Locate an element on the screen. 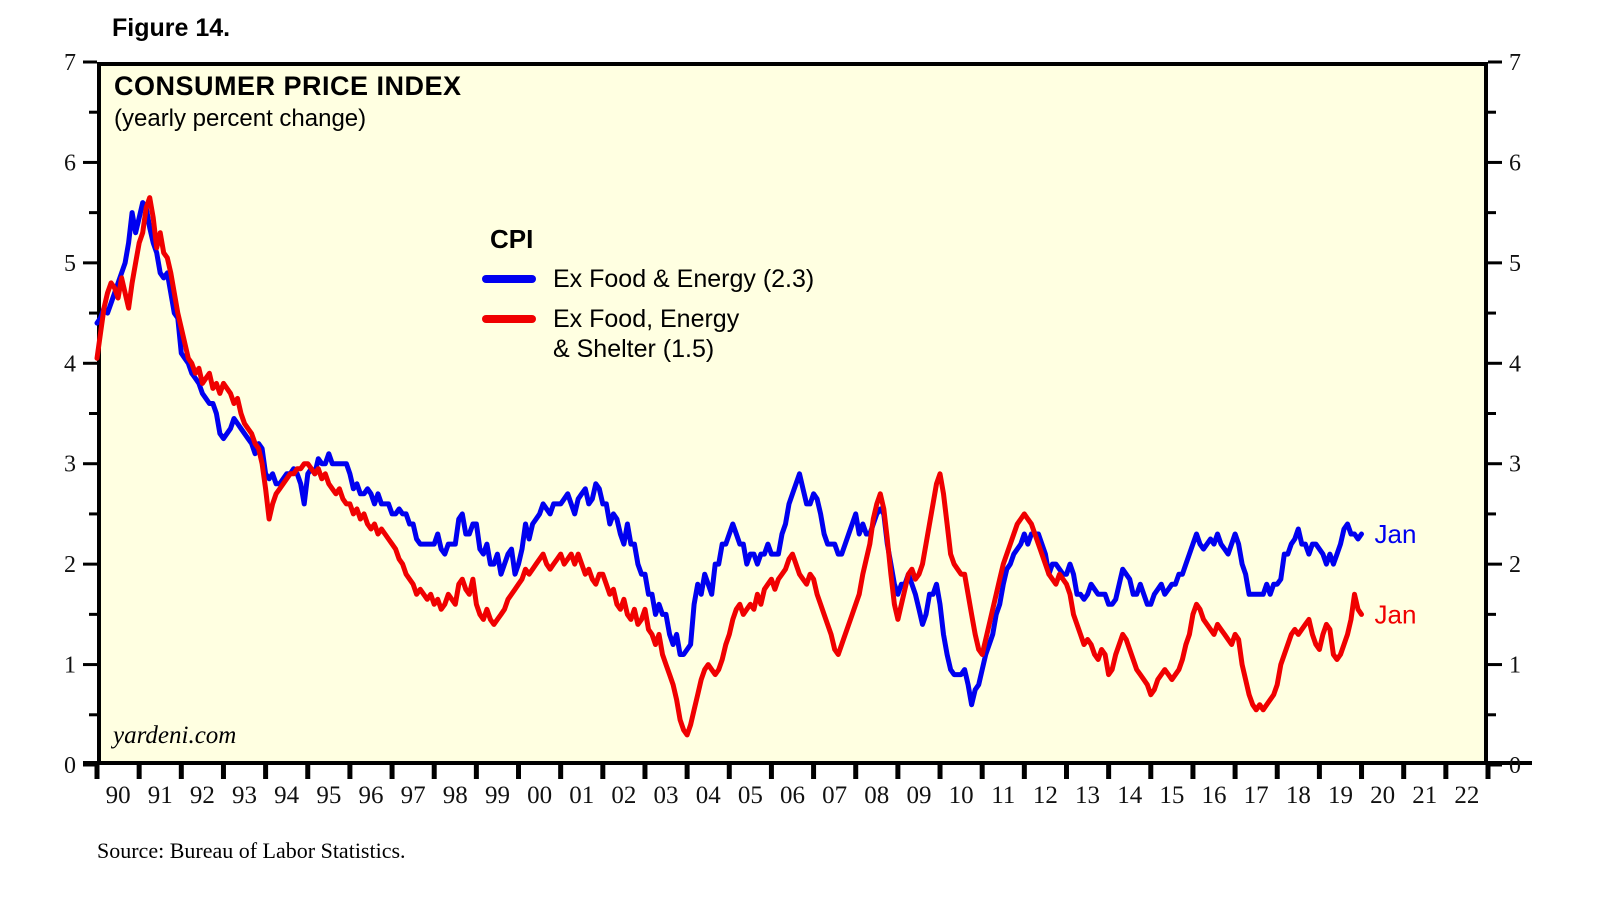  x-axis-tick-label: 16 is located at coordinates (1214, 795).